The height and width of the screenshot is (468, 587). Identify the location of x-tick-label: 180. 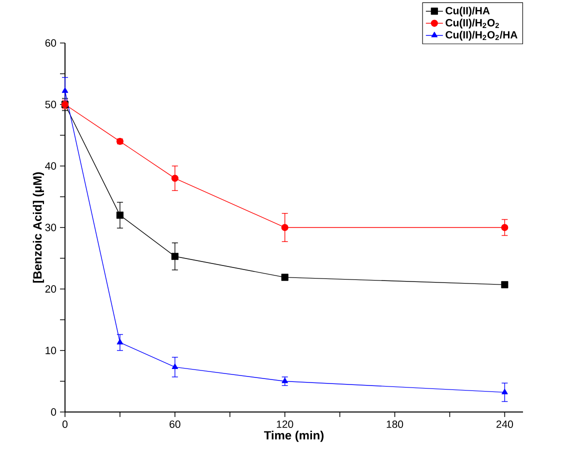
(395, 424).